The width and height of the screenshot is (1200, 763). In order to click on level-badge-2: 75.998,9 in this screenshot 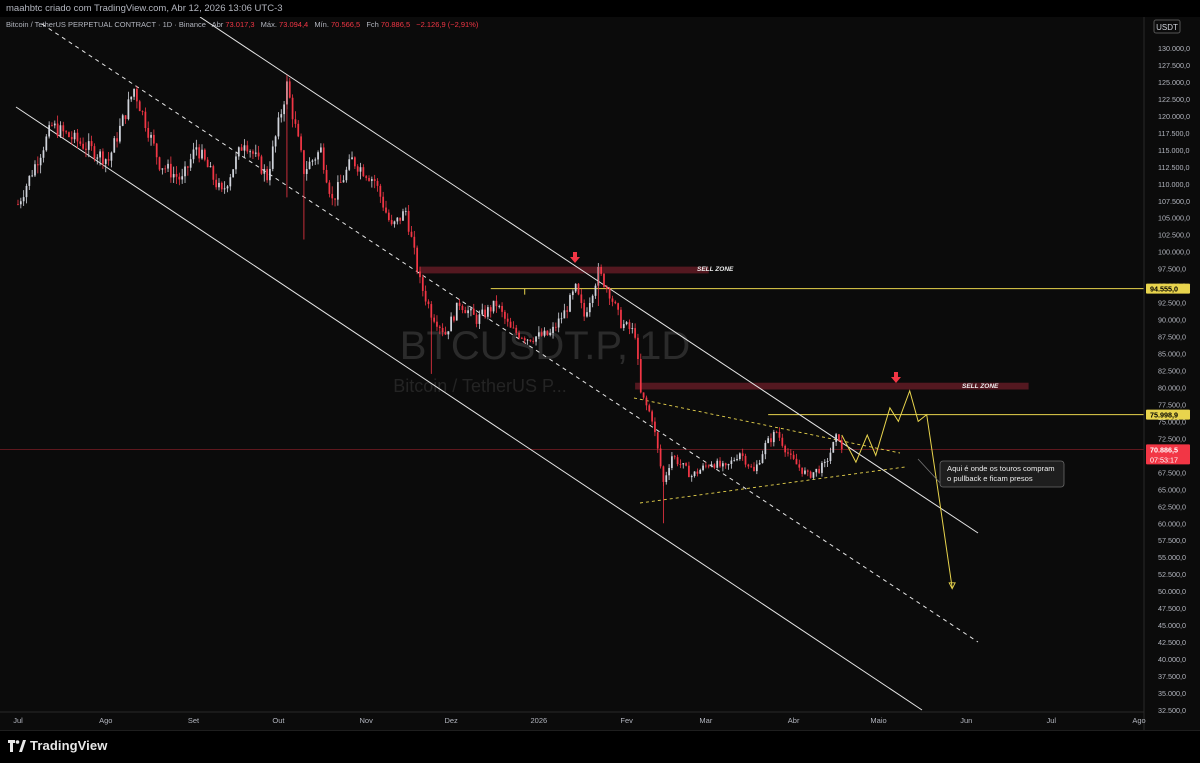, I will do `click(1164, 415)`.